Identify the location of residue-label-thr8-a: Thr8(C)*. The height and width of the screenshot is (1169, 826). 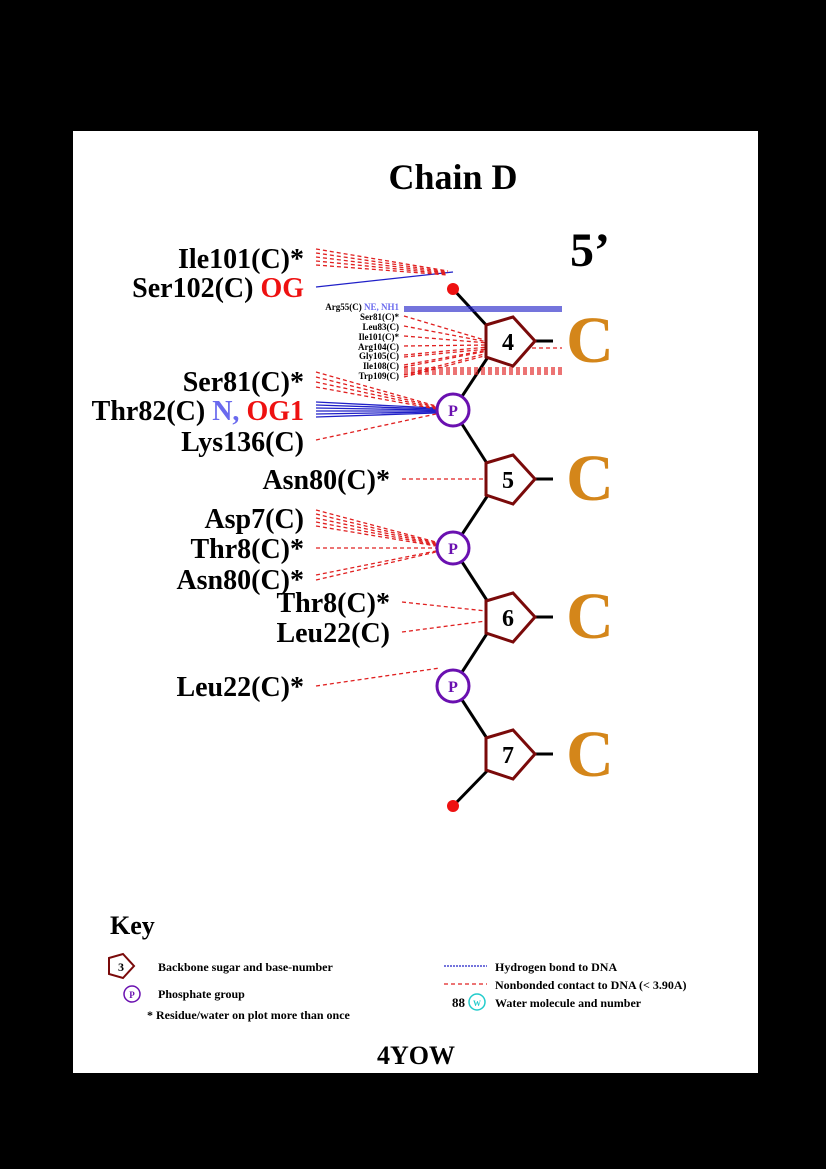
(247, 549).